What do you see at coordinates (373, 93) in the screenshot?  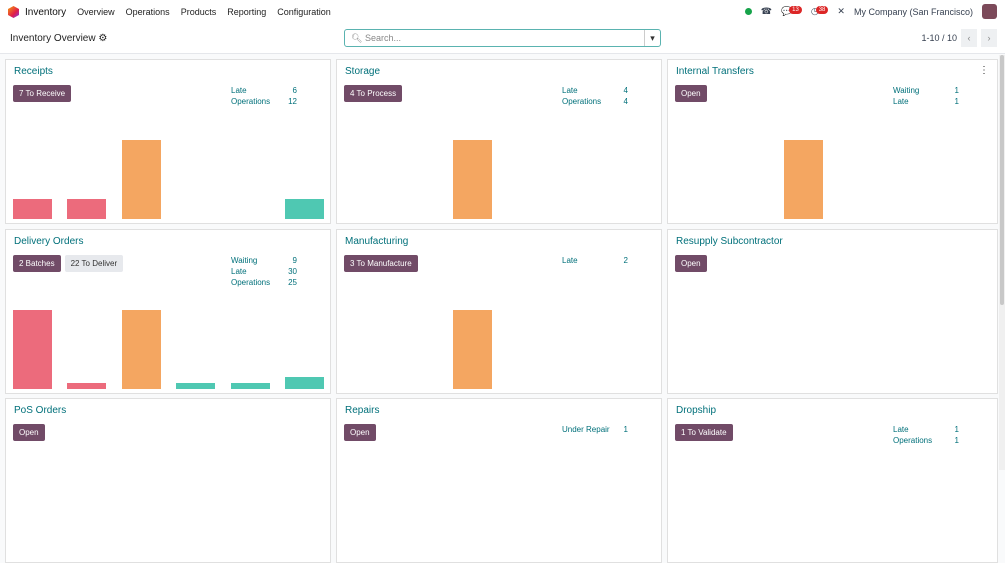 I see `card-action-button: 4 To Process` at bounding box center [373, 93].